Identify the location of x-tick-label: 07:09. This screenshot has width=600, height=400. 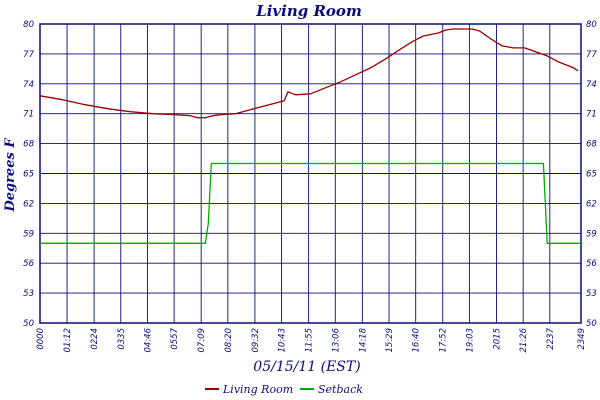
(202, 340).